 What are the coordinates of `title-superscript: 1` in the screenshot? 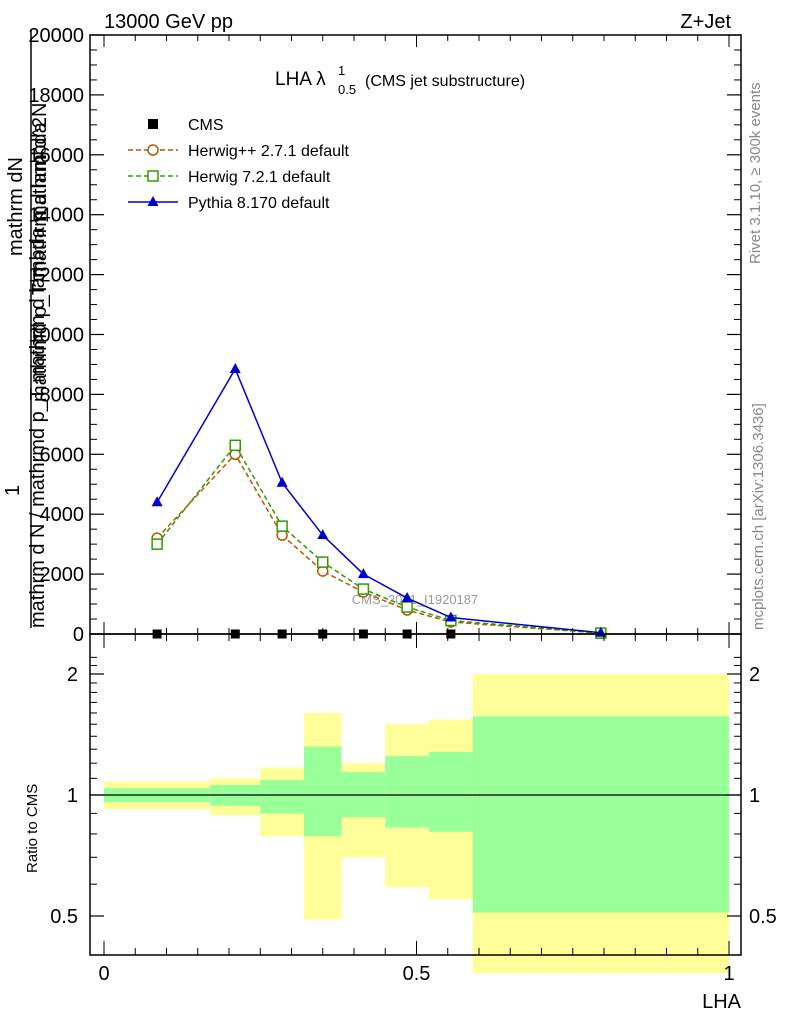 It's located at (341, 70).